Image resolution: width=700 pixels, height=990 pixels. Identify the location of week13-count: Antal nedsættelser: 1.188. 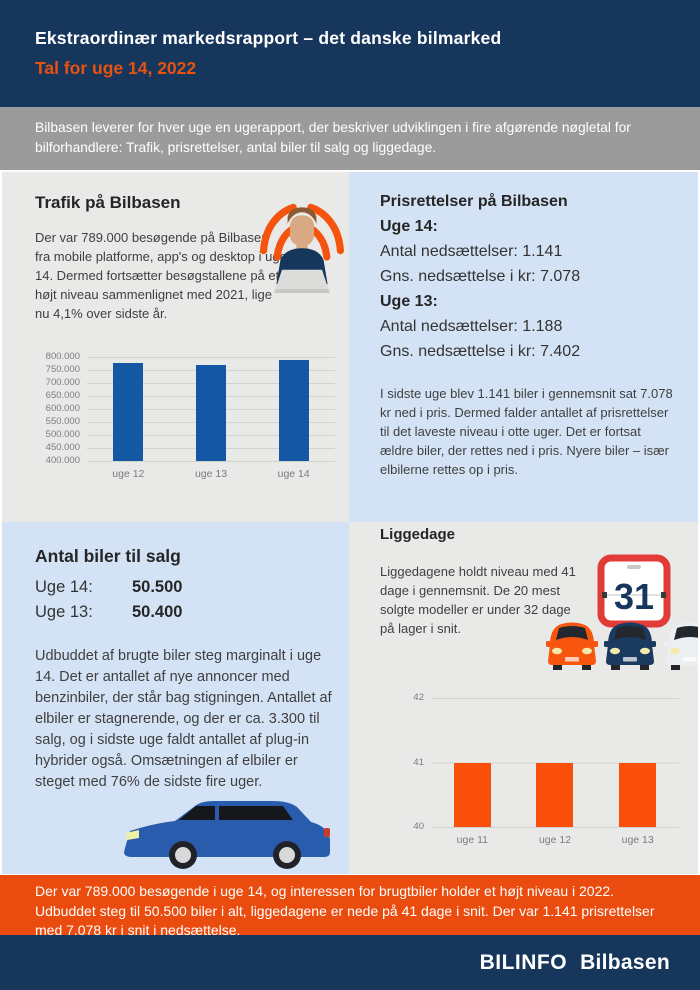
(471, 326).